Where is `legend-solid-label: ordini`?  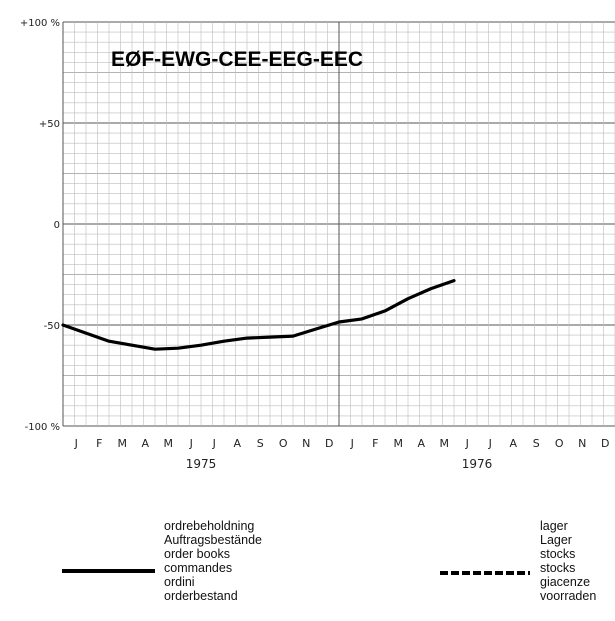 legend-solid-label: ordini is located at coordinates (179, 582).